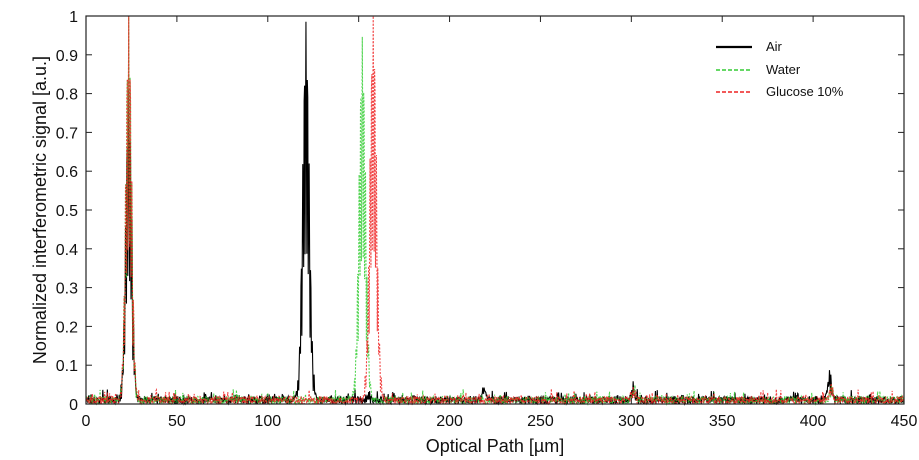 The width and height of the screenshot is (919, 460). What do you see at coordinates (67, 56) in the screenshot?
I see `y-tick-label: 0.9` at bounding box center [67, 56].